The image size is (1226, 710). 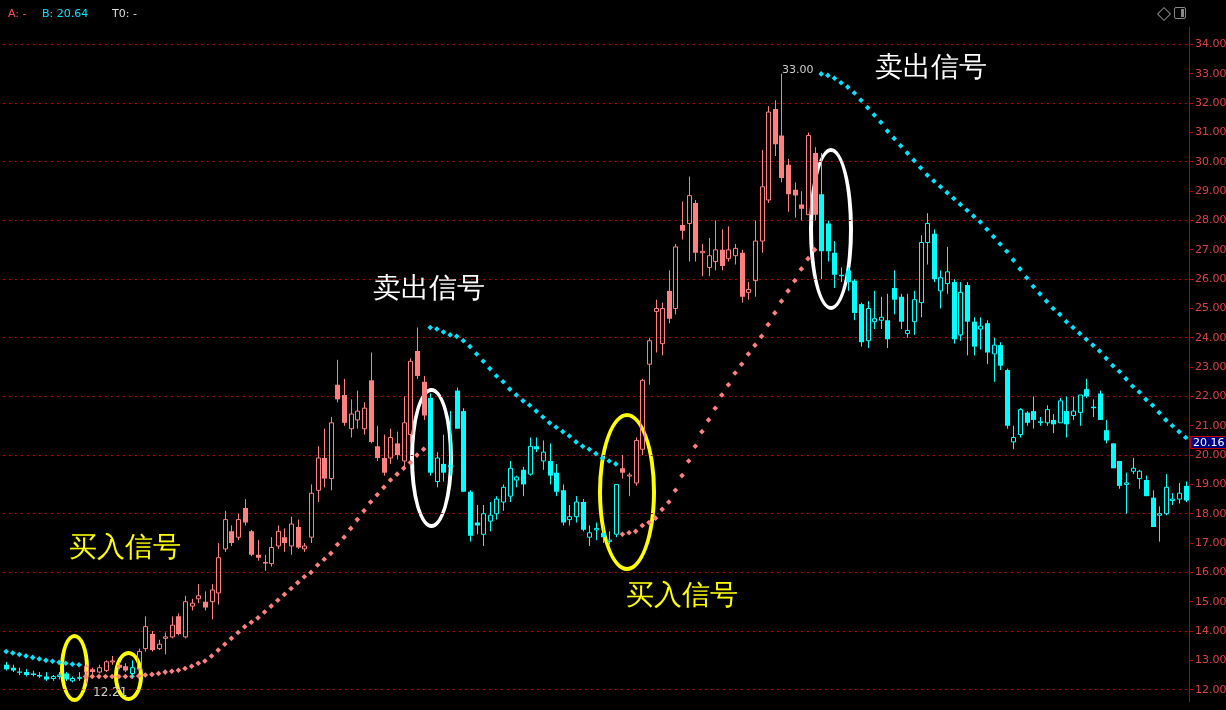 I want to click on y-tick-label: 25.00, so click(x=1210, y=308).